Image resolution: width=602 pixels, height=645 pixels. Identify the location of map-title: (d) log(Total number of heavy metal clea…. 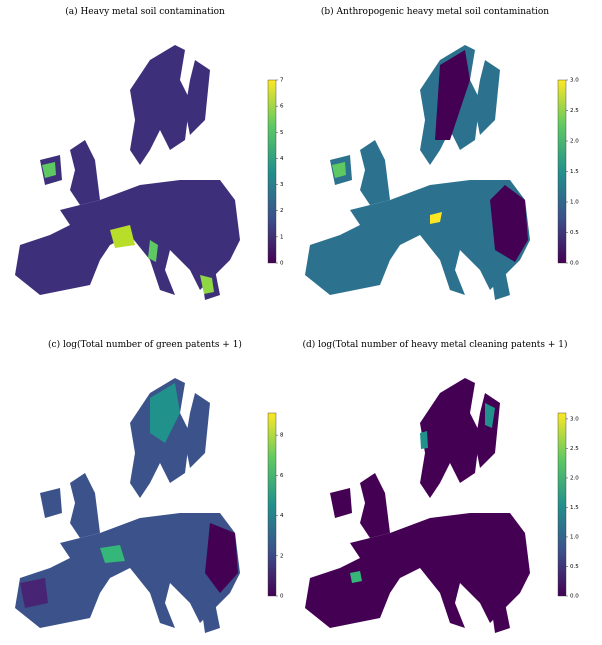
(434, 344).